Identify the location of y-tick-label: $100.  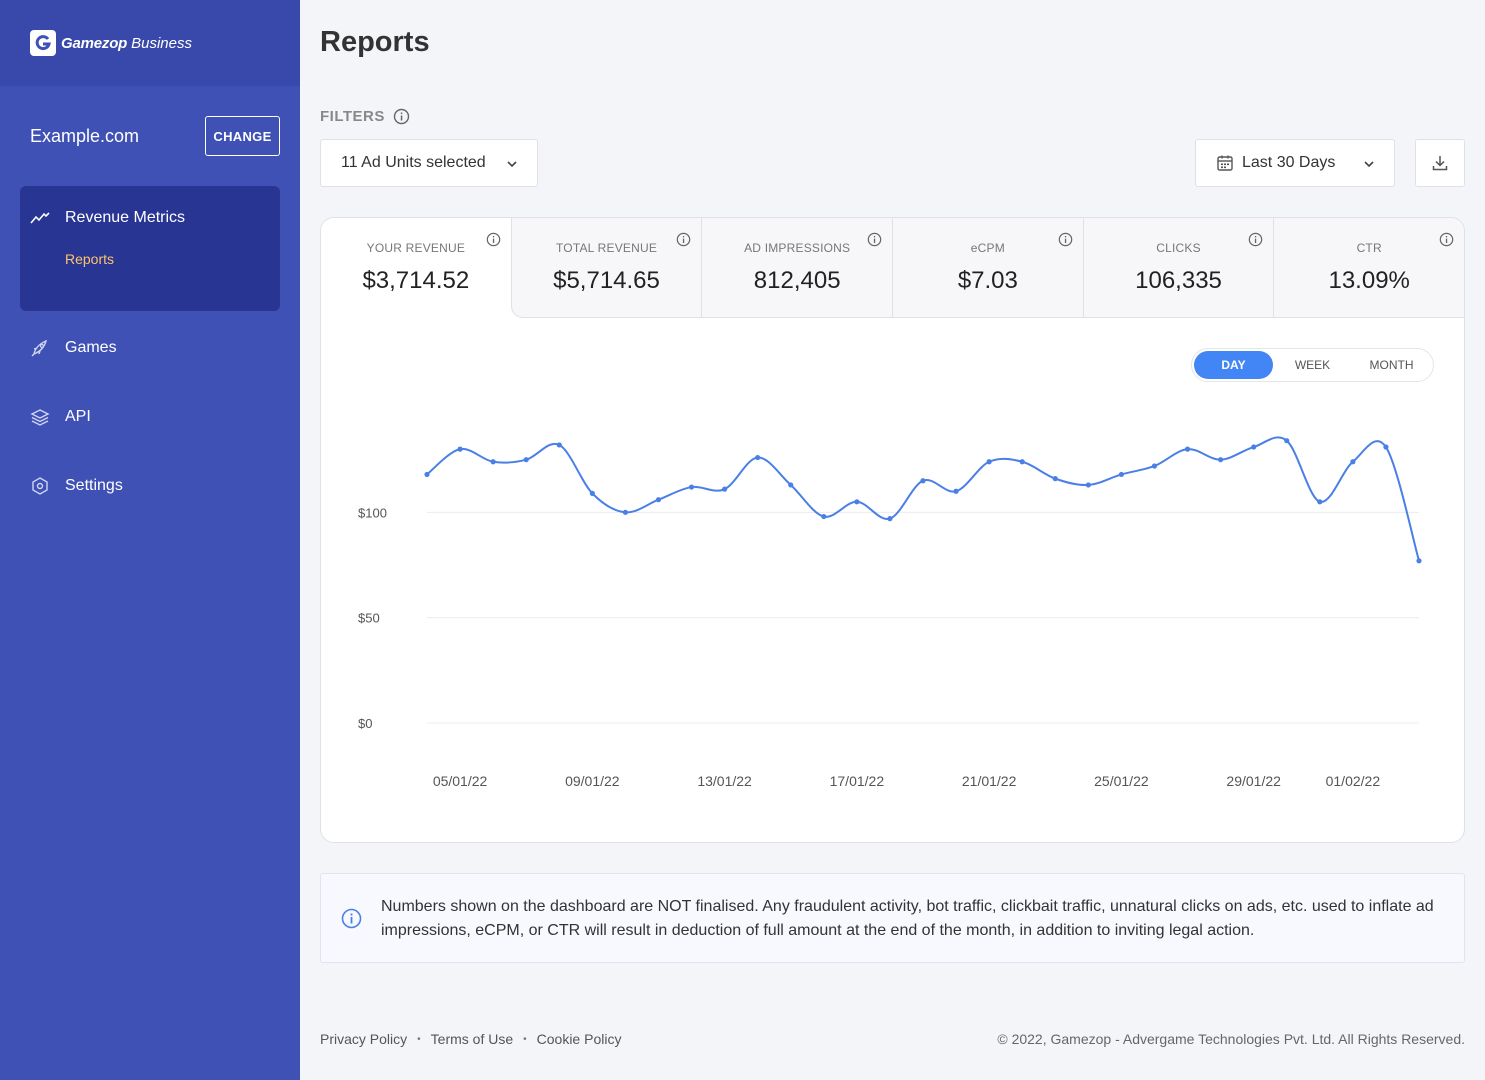
(372, 512).